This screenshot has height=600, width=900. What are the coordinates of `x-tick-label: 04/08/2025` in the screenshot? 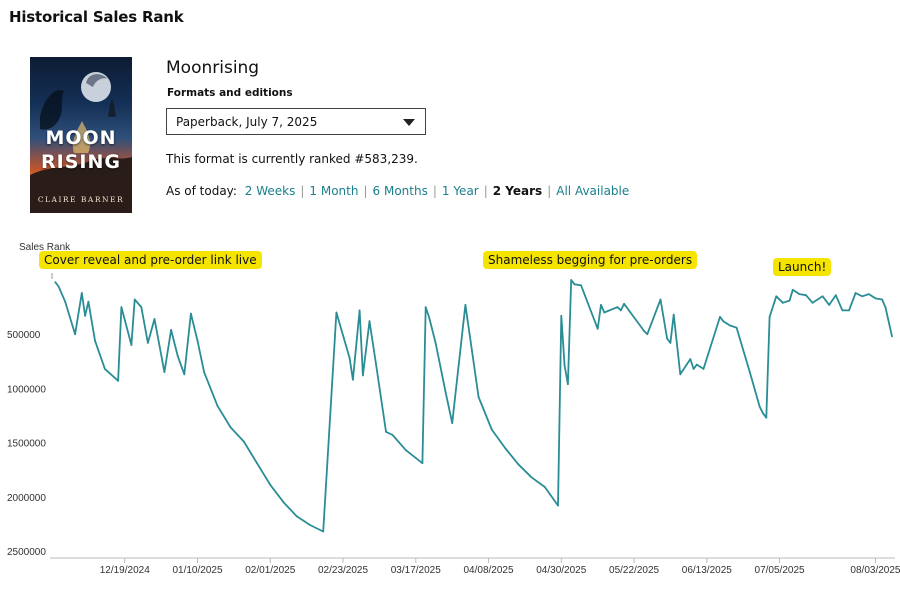 It's located at (489, 570).